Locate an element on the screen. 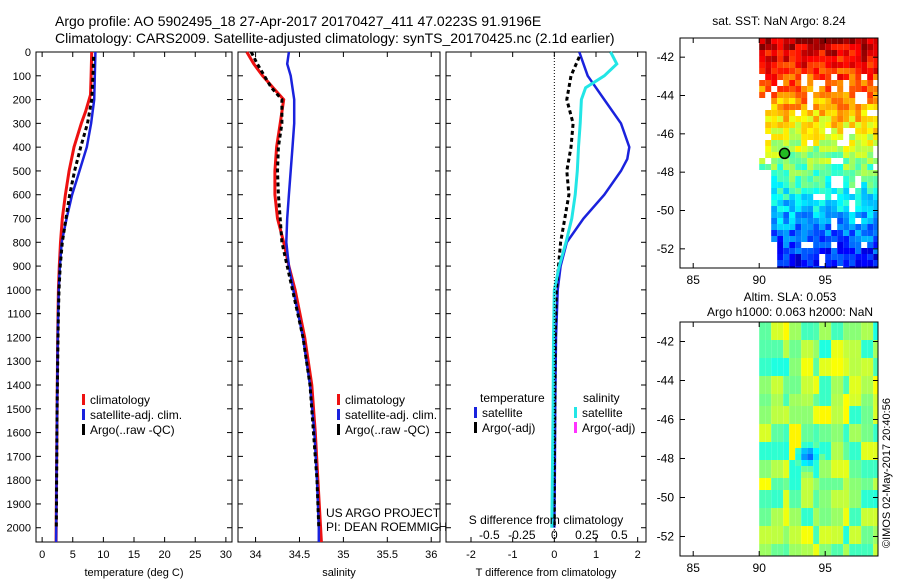 This screenshot has width=900, height=580. depth-tick-label: 700 is located at coordinates (22, 220).